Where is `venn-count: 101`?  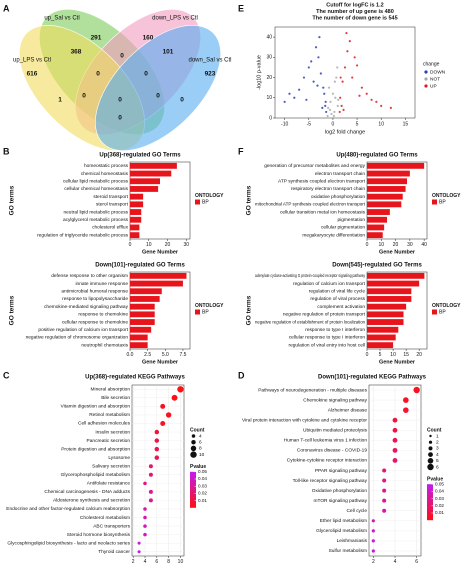 venn-count: 101 is located at coordinates (168, 52).